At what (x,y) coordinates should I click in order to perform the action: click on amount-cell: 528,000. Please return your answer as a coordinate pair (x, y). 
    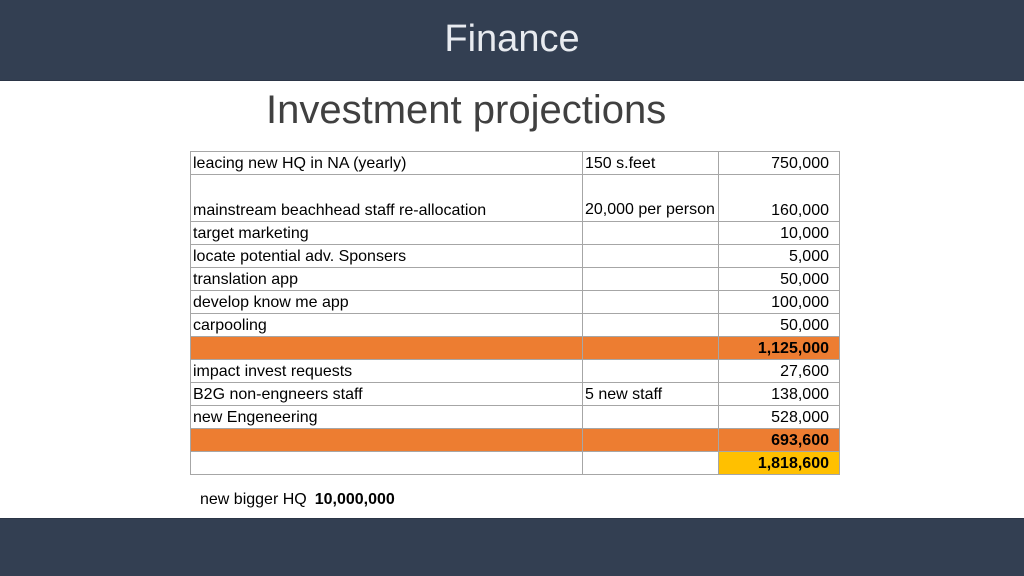
    Looking at the image, I should click on (779, 417).